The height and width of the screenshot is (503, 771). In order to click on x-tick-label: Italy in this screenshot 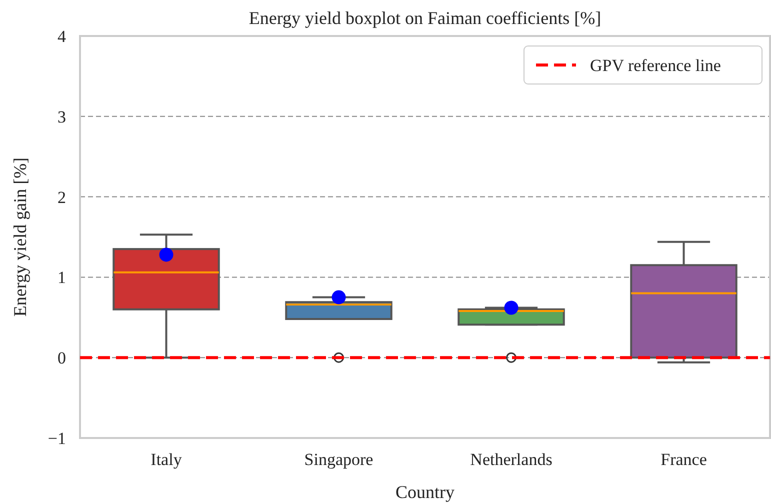, I will do `click(166, 459)`.